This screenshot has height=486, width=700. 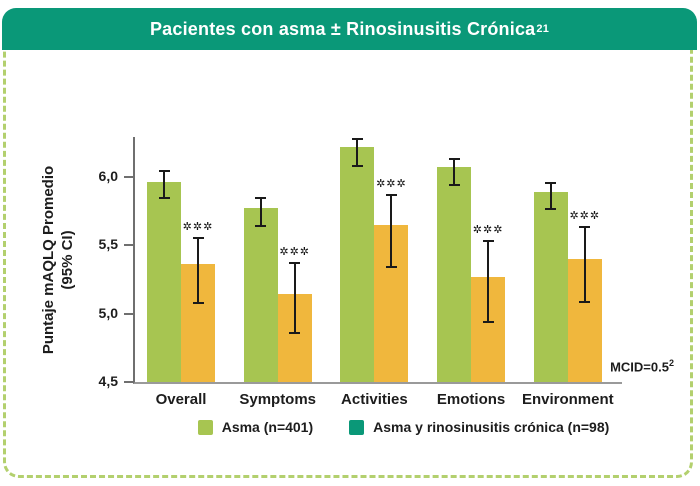 I want to click on mcid-annotation: MCID=0.52, so click(x=642, y=366).